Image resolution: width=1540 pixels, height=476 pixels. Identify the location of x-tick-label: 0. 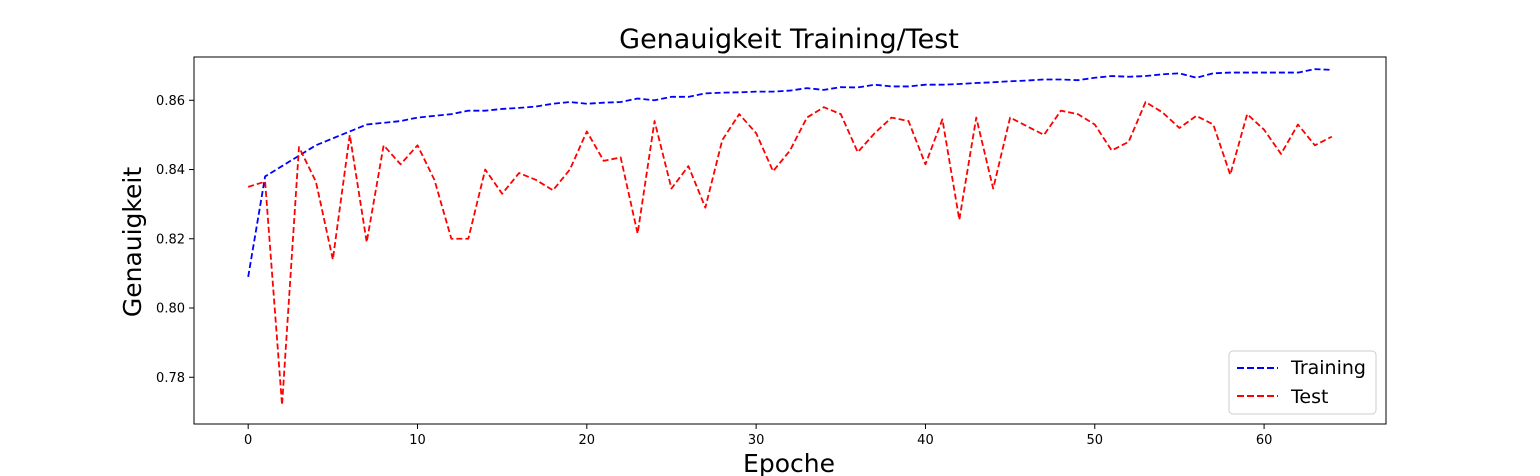
(248, 440).